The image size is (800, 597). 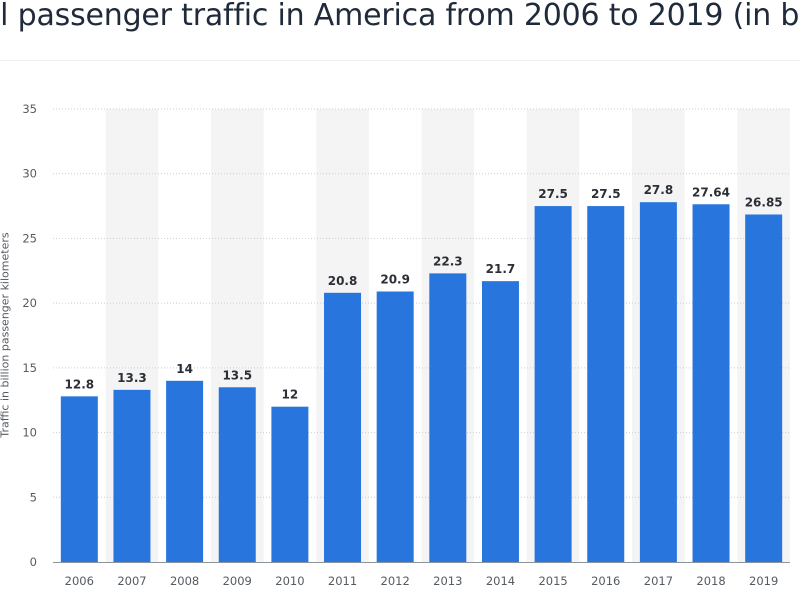 What do you see at coordinates (343, 281) in the screenshot?
I see `data-label-2011: 20.8` at bounding box center [343, 281].